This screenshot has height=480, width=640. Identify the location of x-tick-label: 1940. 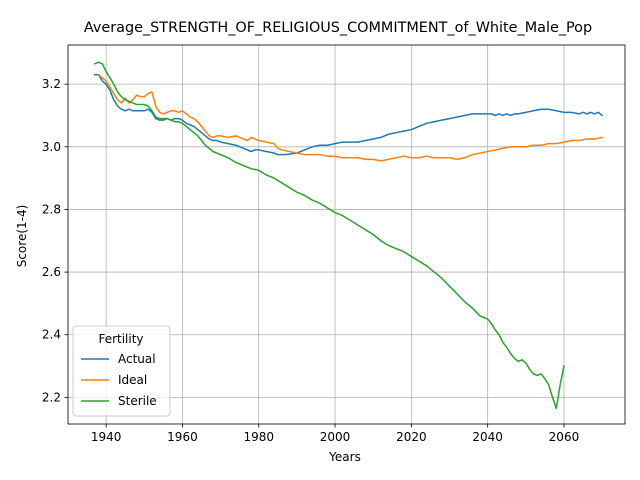
(106, 437).